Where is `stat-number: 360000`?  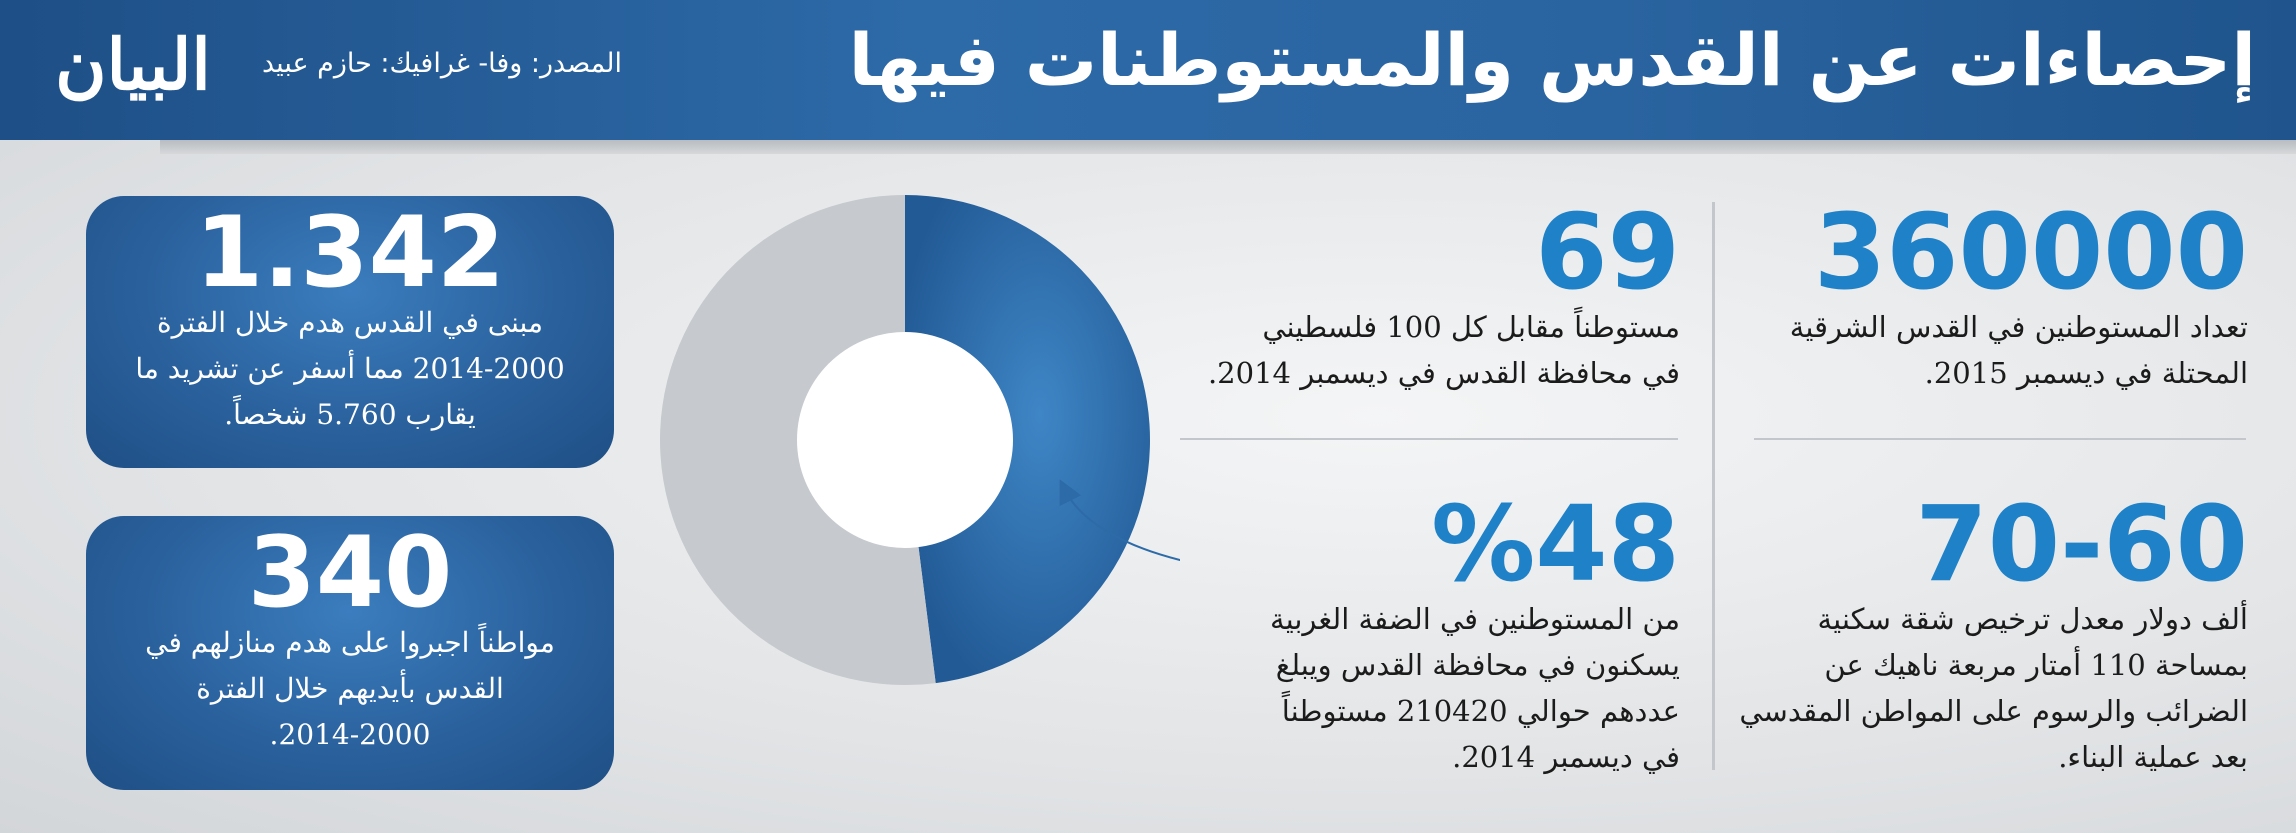
stat-number: 360000 is located at coordinates (2030, 252).